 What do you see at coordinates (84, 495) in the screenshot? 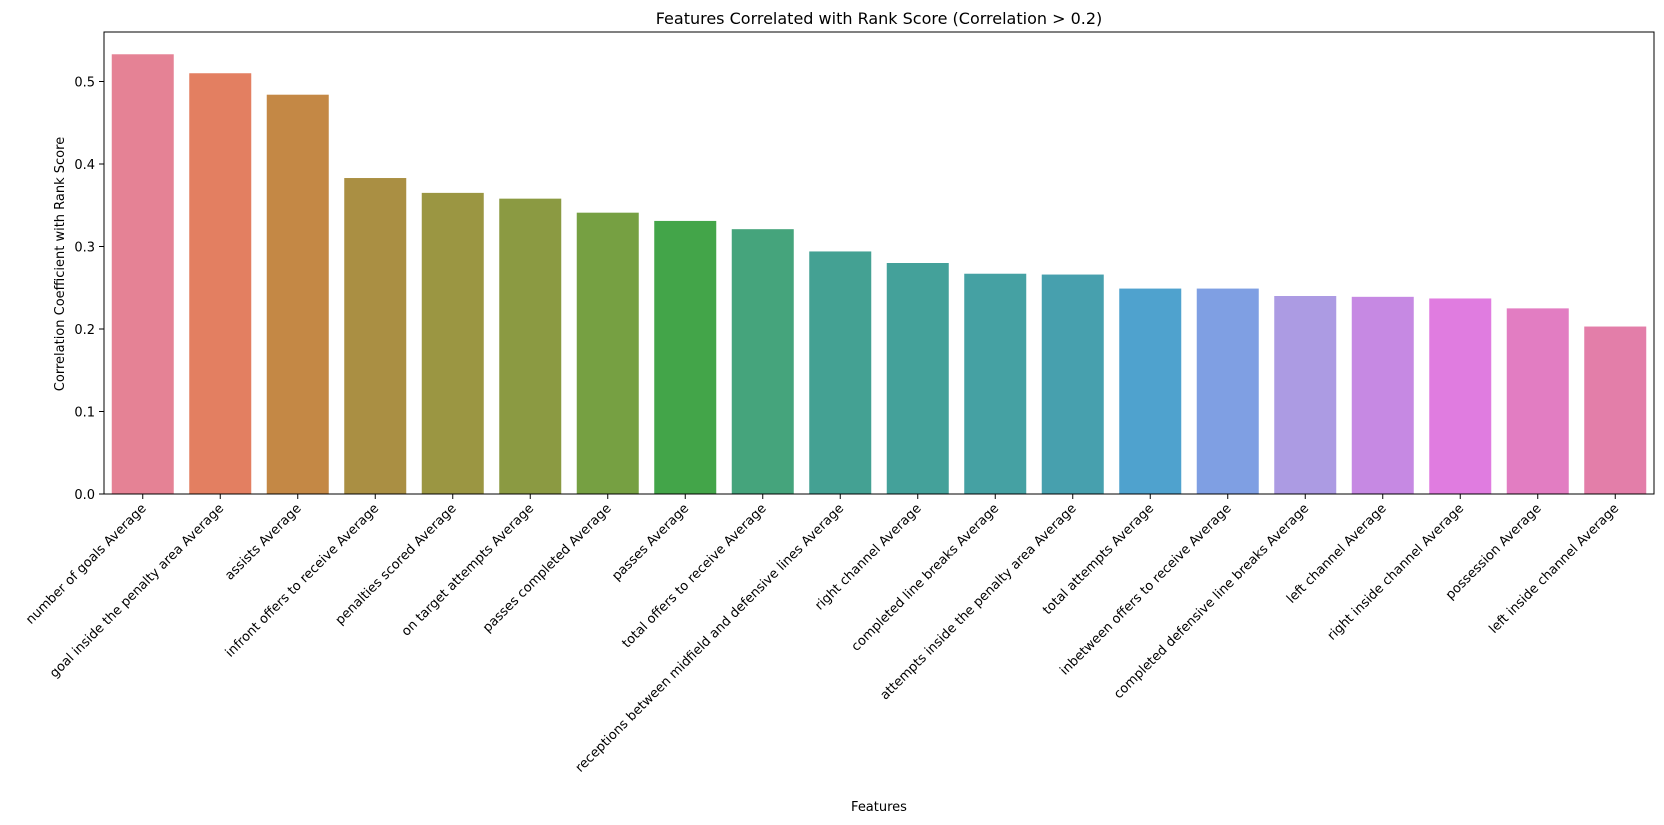
I see `y-tick-label: 0.0` at bounding box center [84, 495].